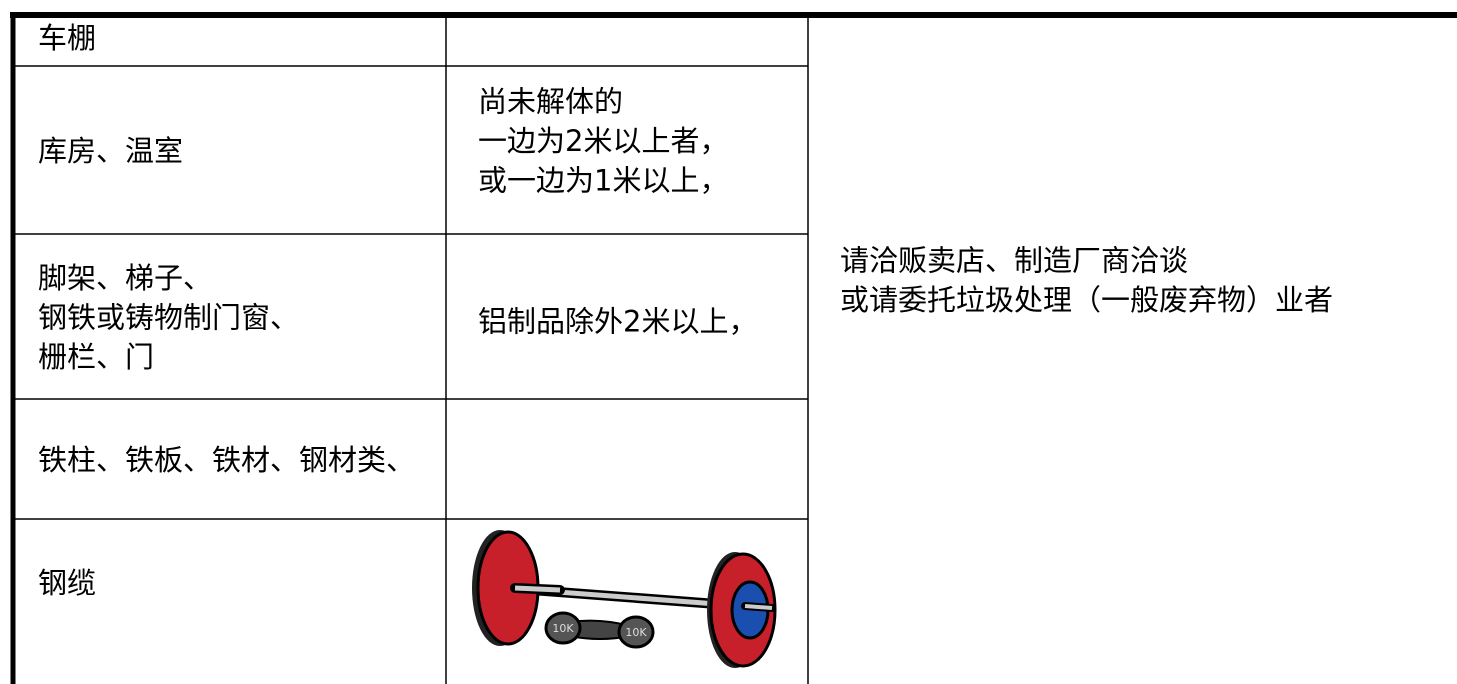 This screenshot has width=1457, height=684. What do you see at coordinates (168, 318) in the screenshot?
I see `item-text: 钢铁或铸物制门窗、` at bounding box center [168, 318].